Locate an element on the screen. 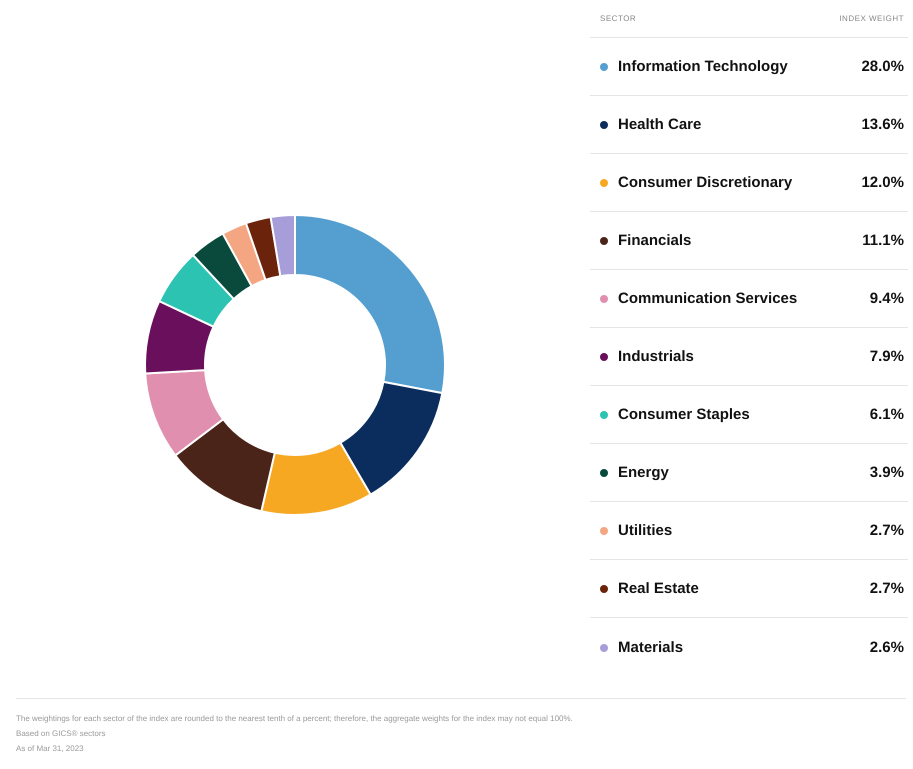  data-label: 3.9% is located at coordinates (887, 472).